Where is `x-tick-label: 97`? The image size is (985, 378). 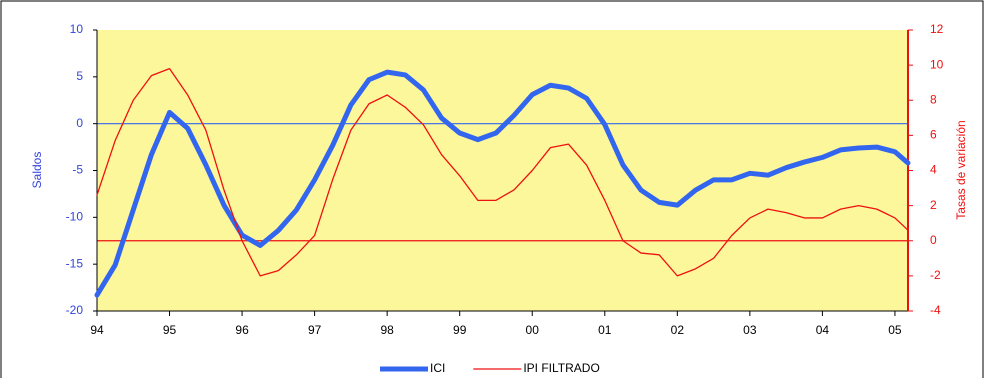 x-tick-label: 97 is located at coordinates (315, 330).